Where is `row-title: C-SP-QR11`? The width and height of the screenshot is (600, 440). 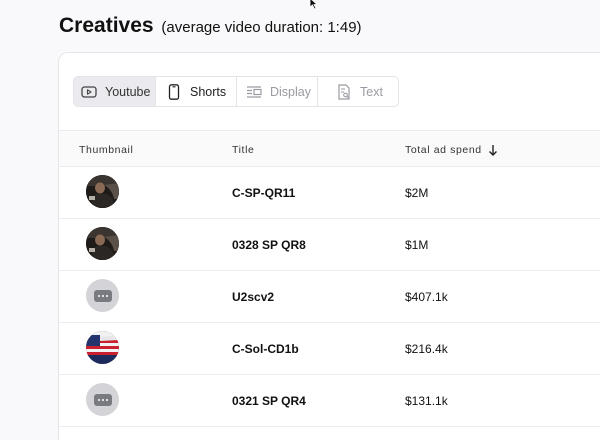 row-title: C-SP-QR11 is located at coordinates (264, 193).